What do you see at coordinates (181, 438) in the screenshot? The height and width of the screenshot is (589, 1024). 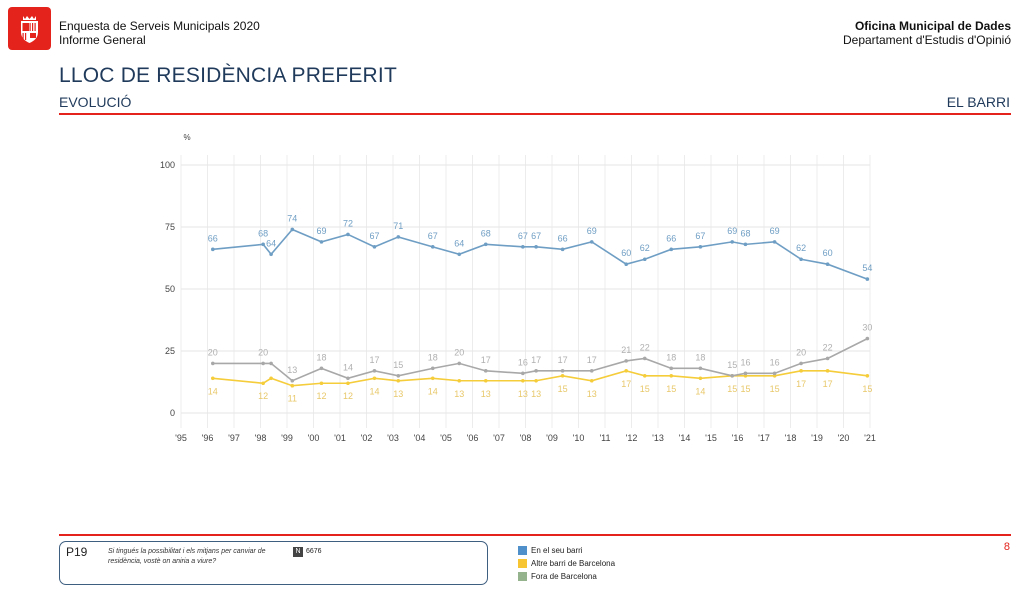 I see `x-tick-label: '95` at bounding box center [181, 438].